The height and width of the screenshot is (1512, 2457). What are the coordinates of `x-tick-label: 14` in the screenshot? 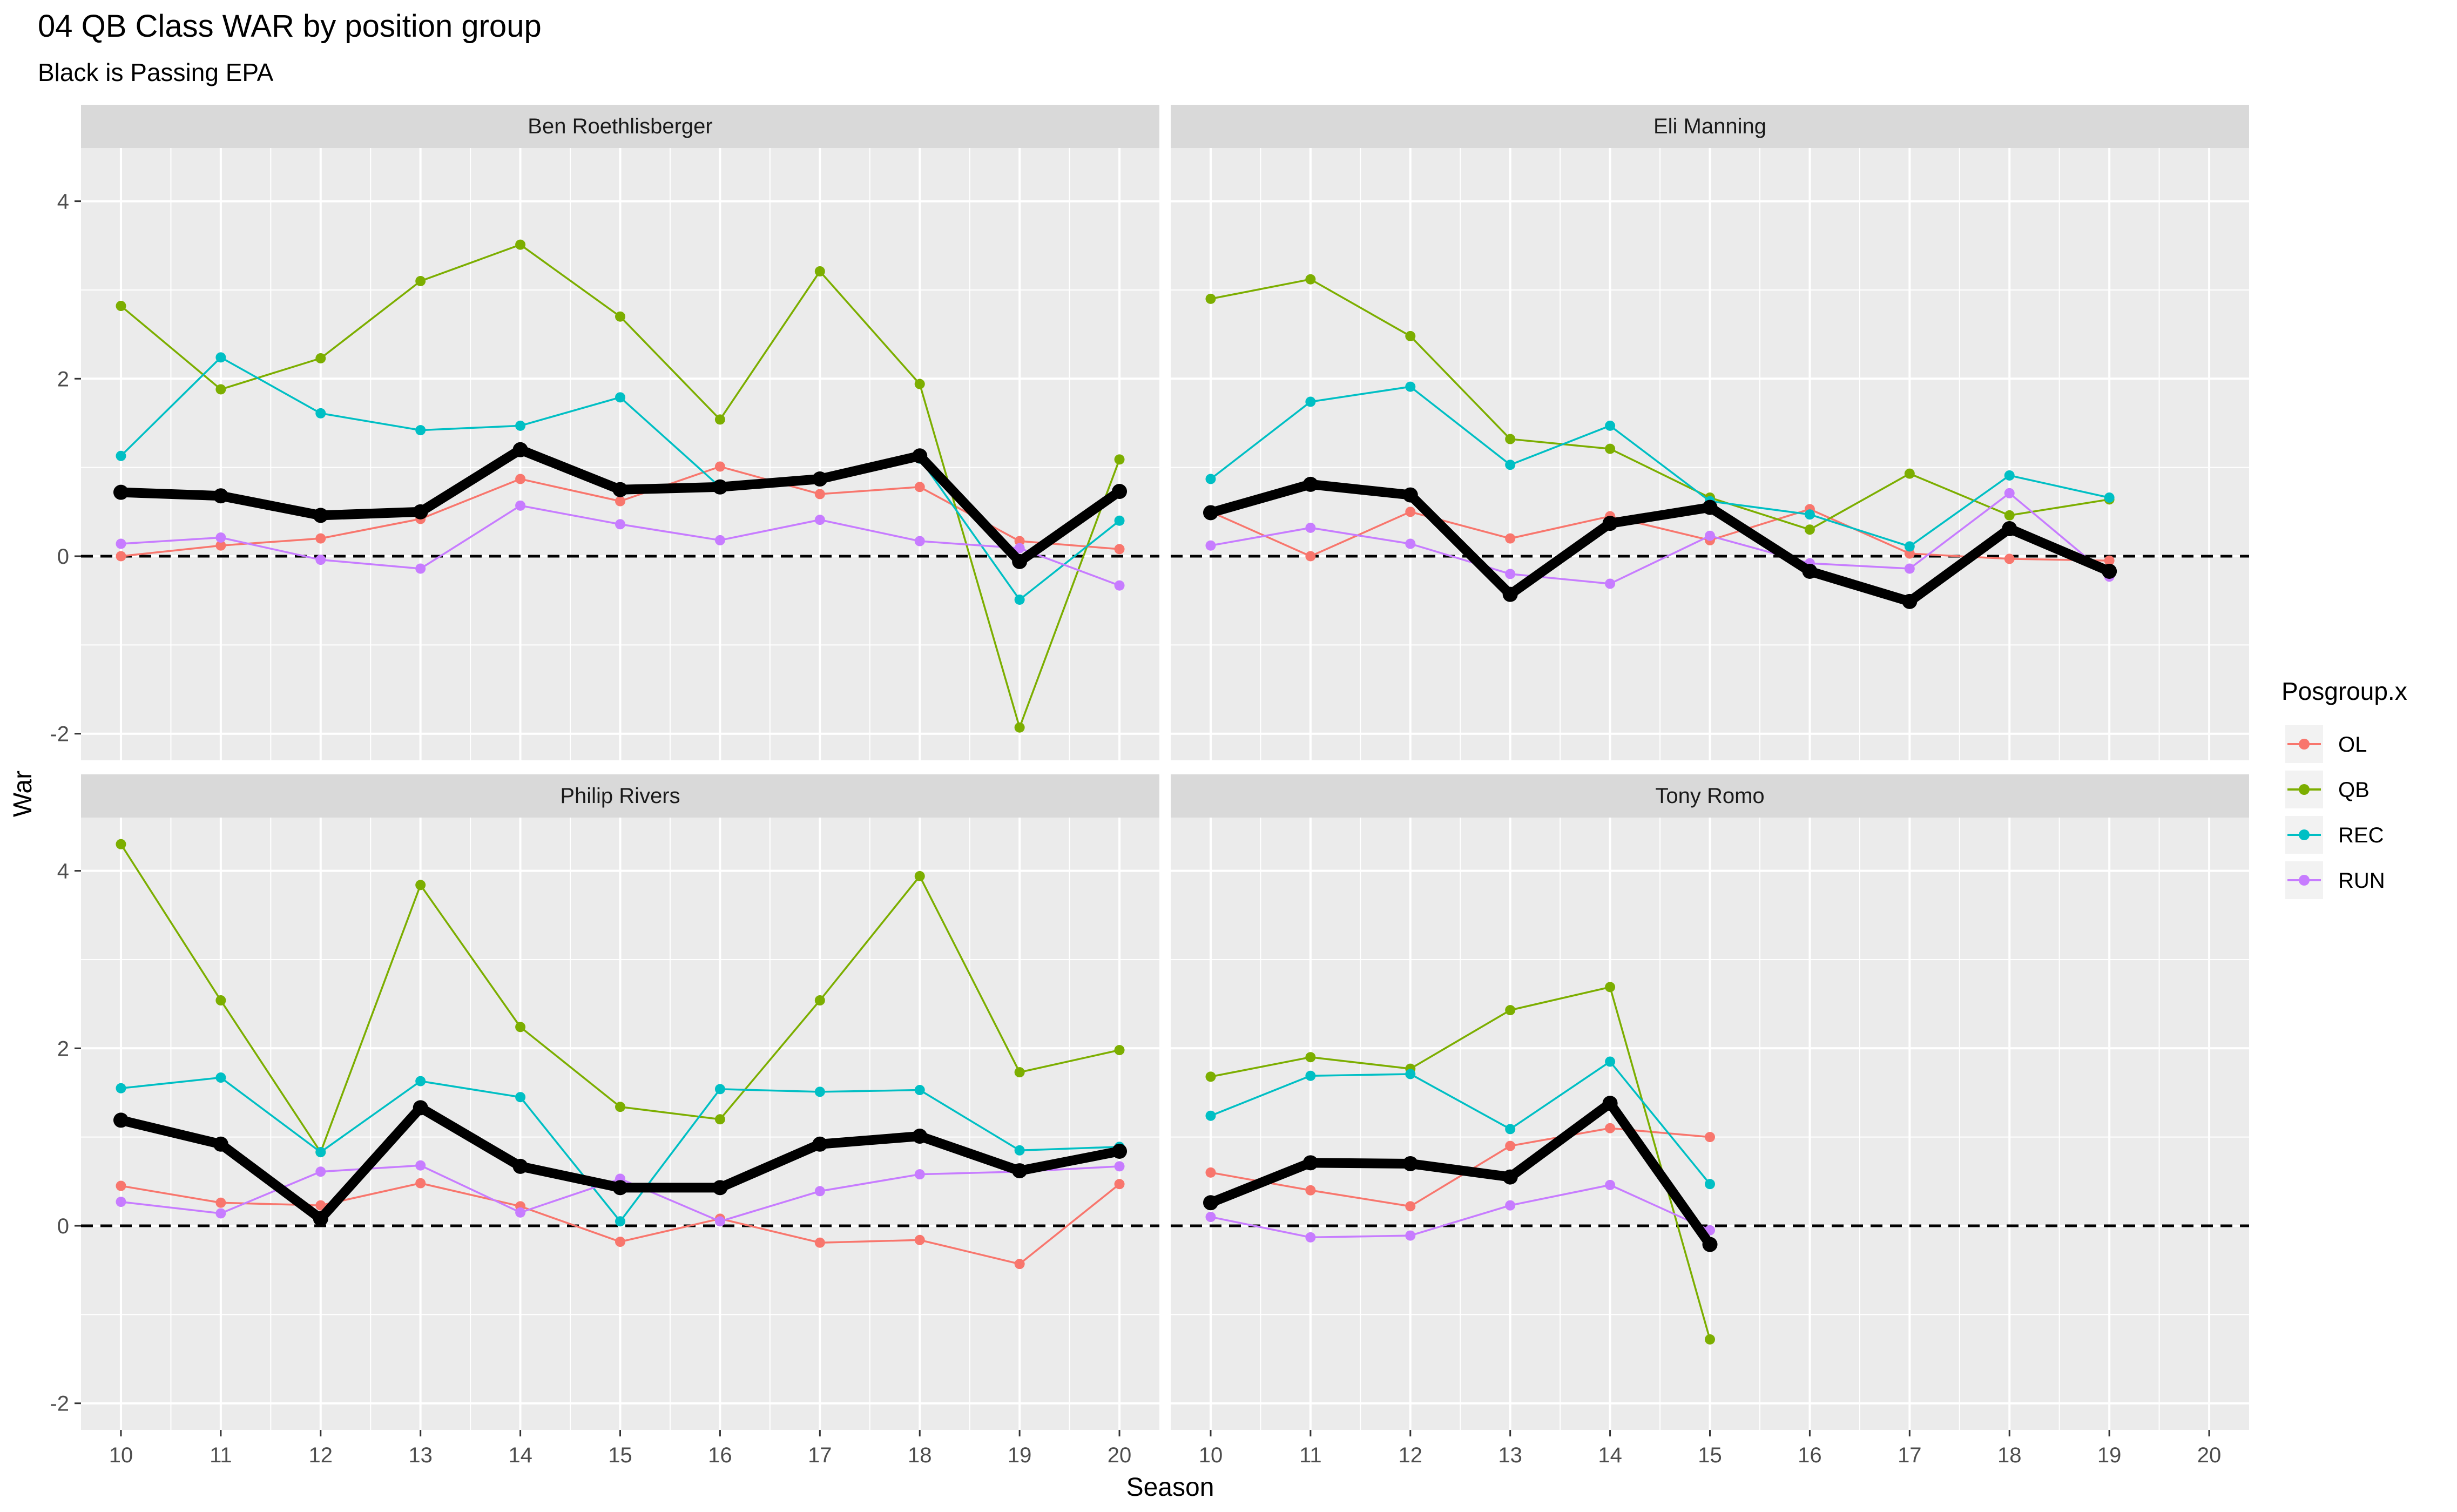 It's located at (520, 1455).